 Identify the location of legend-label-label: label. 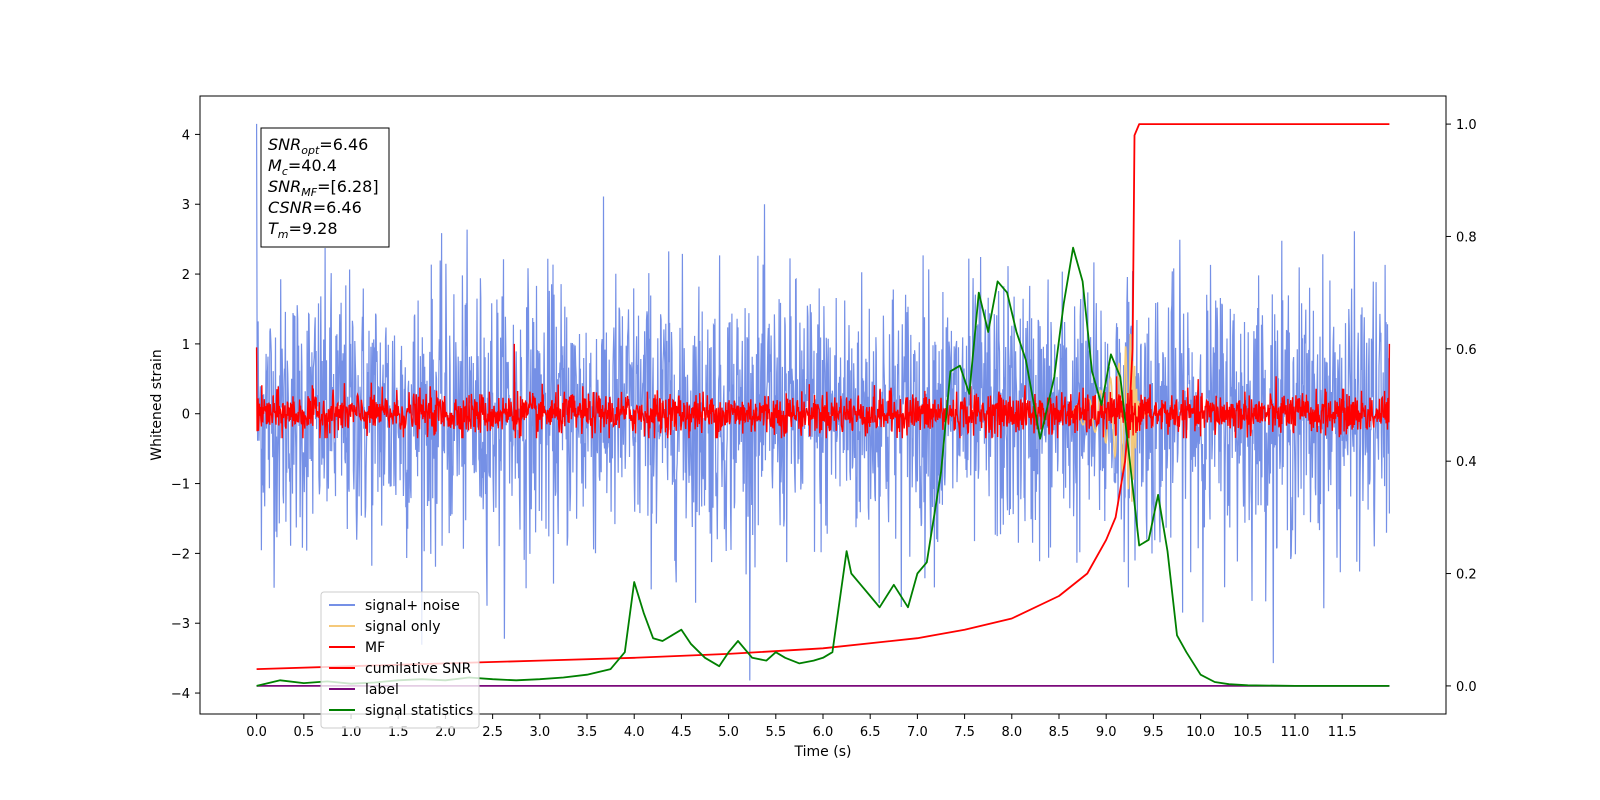
(382, 690).